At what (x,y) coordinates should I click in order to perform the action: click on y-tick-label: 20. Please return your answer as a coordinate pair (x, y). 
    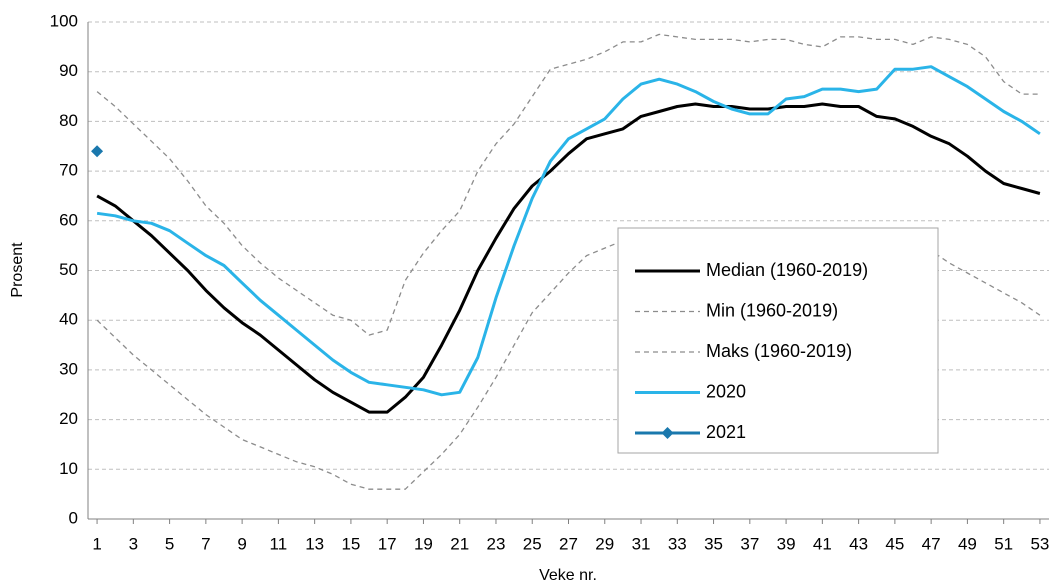
    Looking at the image, I should click on (68, 418).